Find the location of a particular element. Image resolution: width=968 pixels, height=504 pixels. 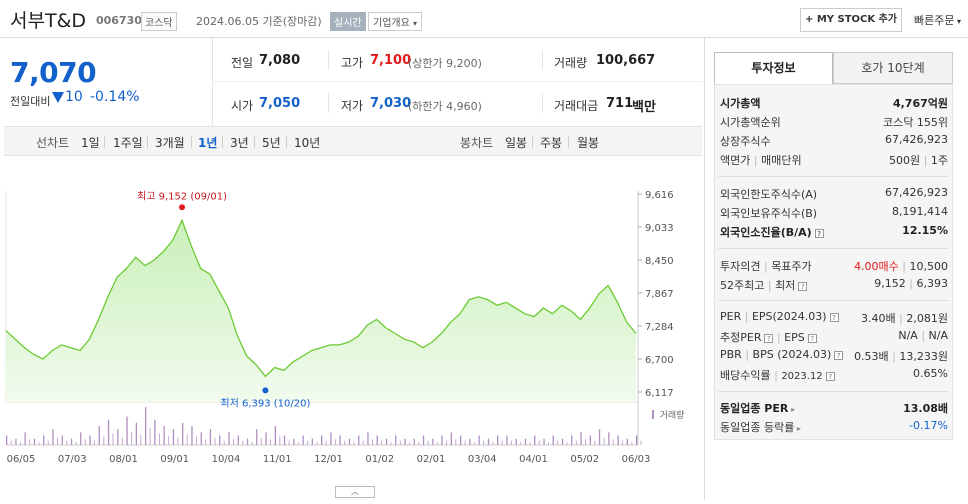

market-badge: 코스닥 is located at coordinates (159, 21).